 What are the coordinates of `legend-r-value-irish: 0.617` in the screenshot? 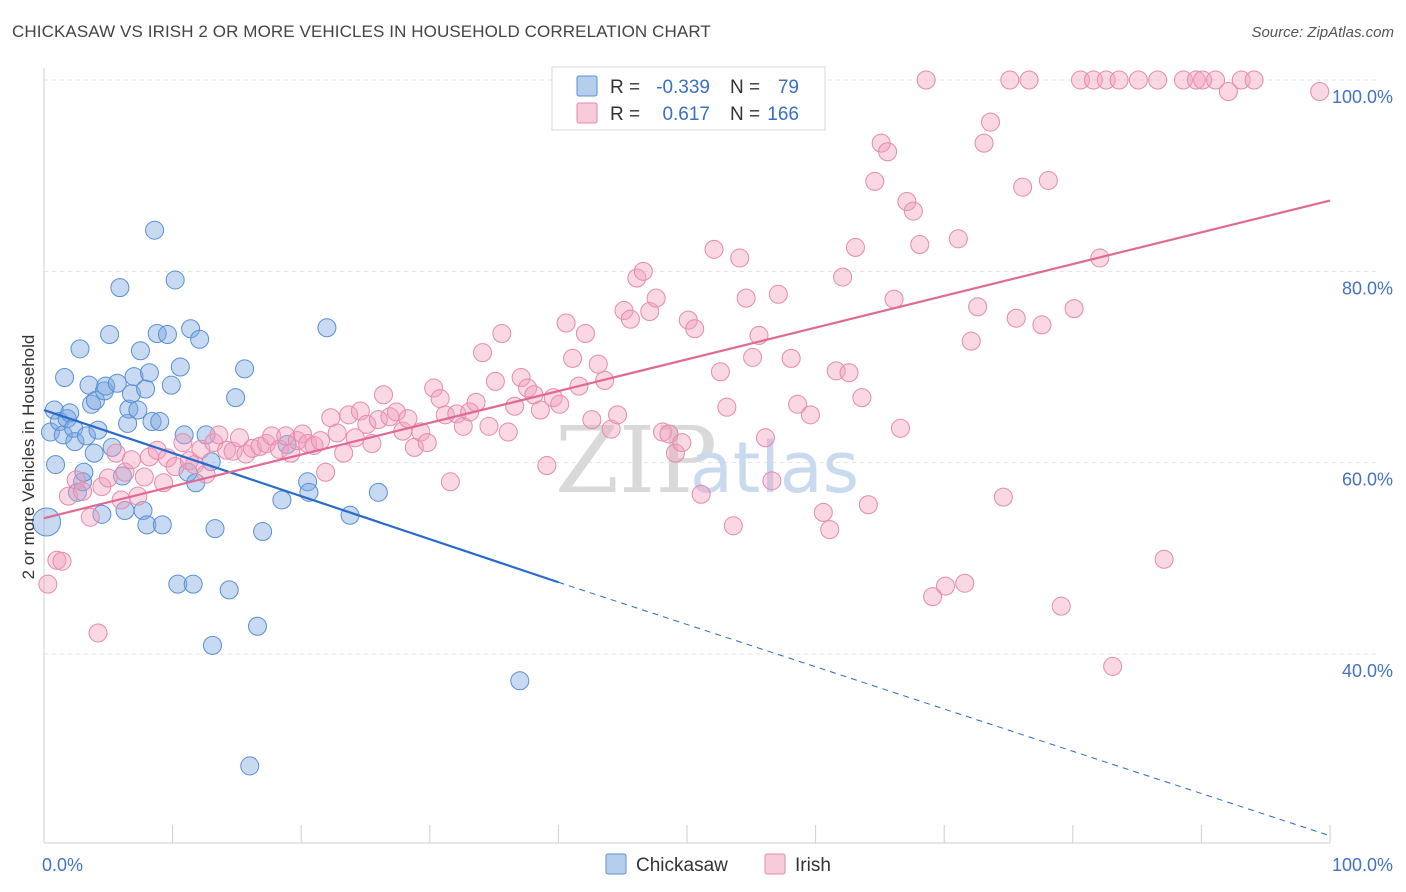 It's located at (686, 114).